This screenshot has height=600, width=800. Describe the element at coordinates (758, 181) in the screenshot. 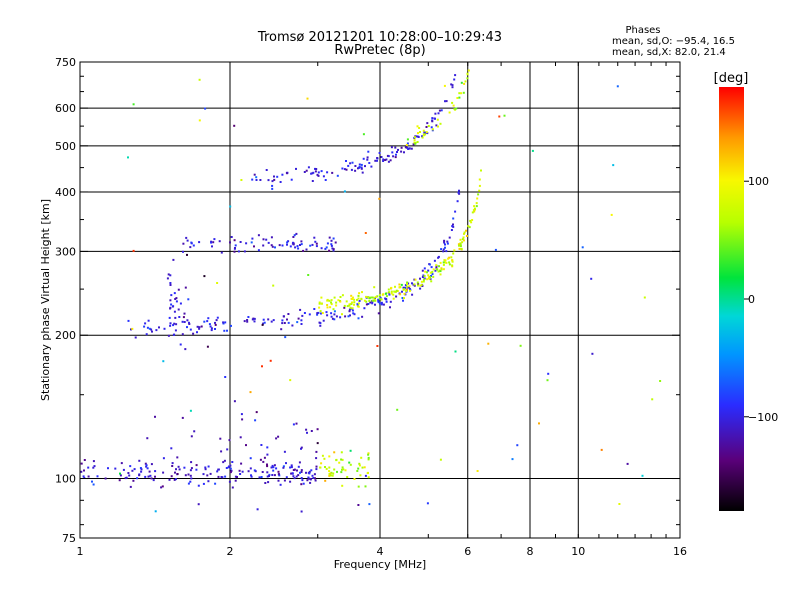

I see `colorbar-tick-label: 100` at that location.